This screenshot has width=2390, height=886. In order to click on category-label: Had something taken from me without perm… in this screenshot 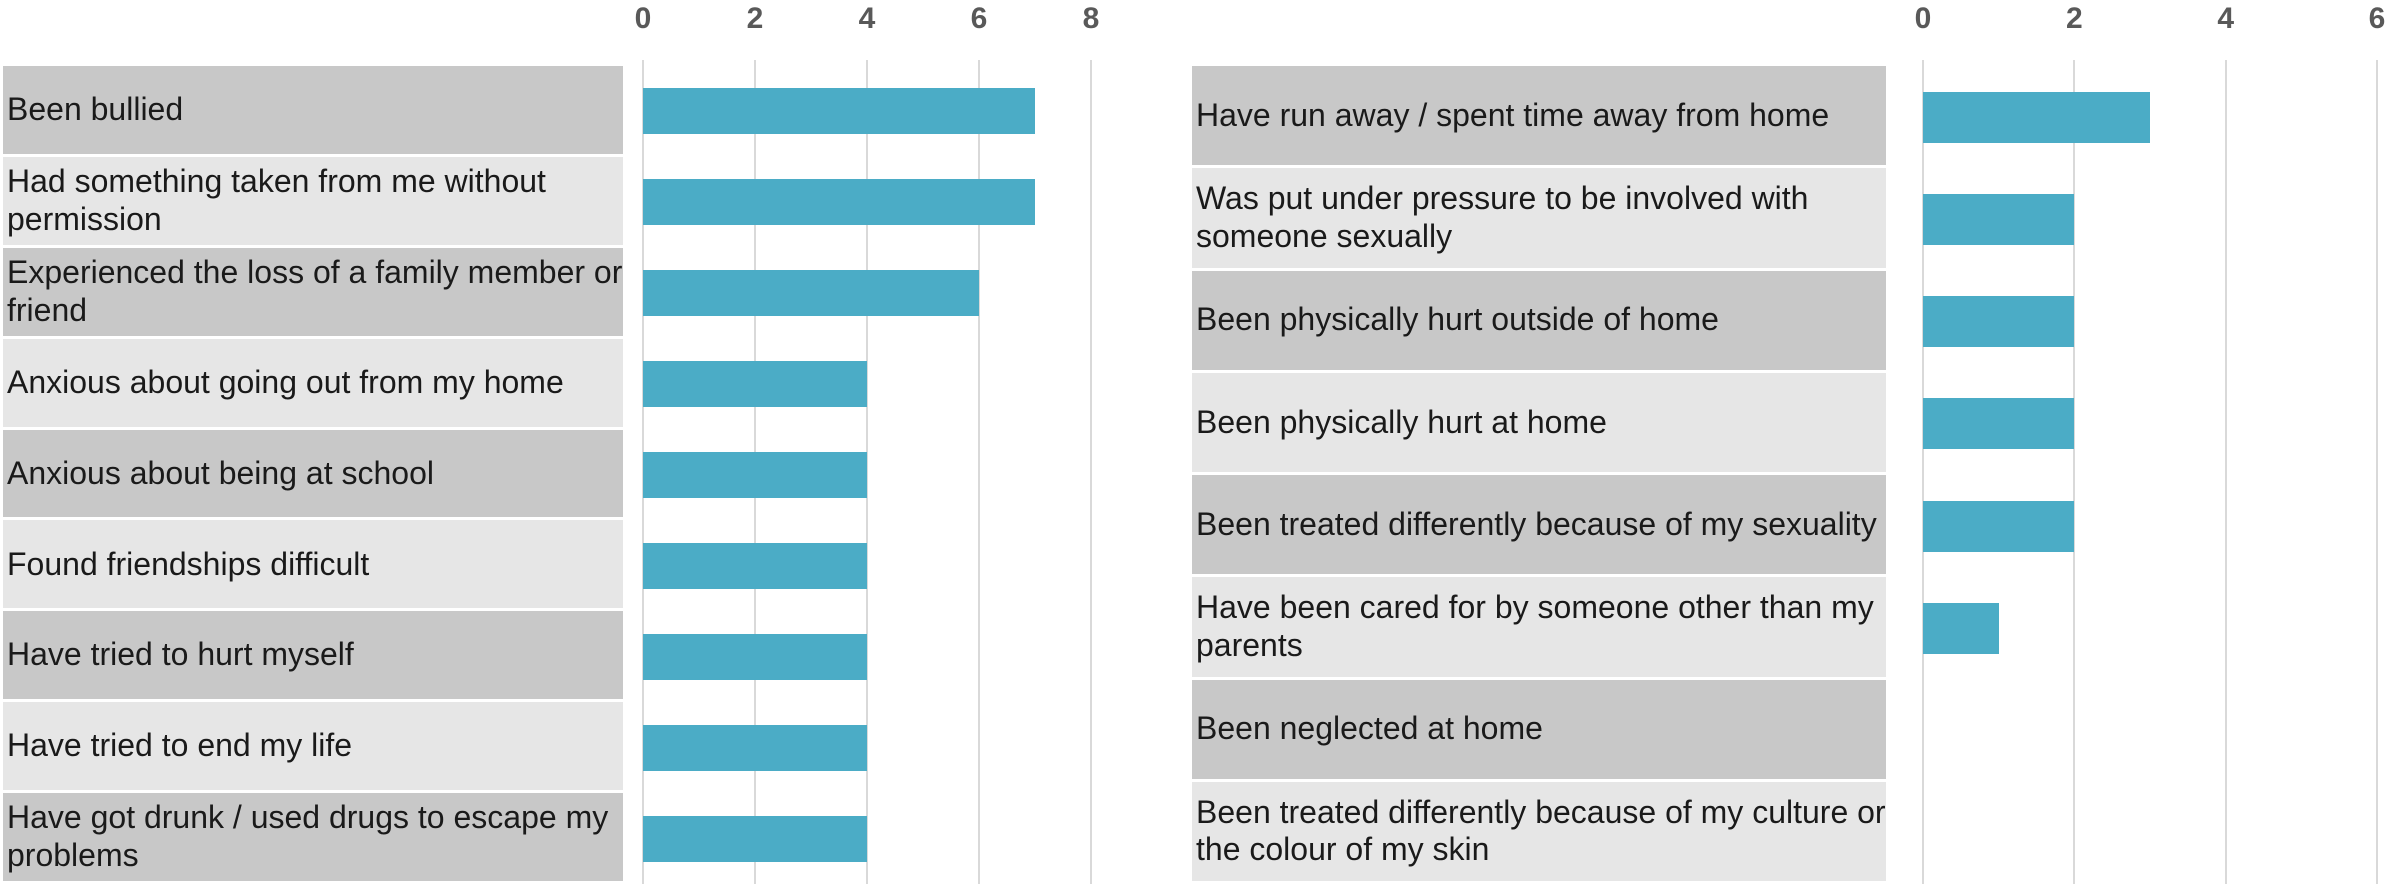, I will do `click(313, 202)`.